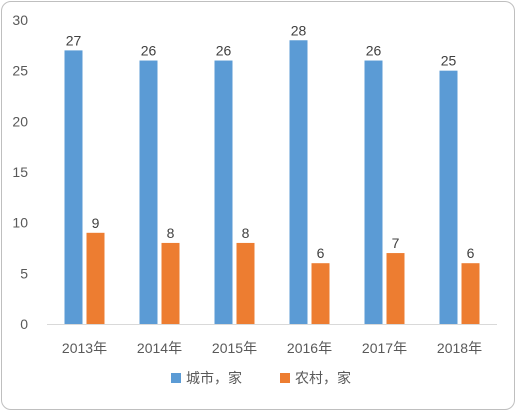  Describe the element at coordinates (323, 378) in the screenshot. I see `legend-label: 农村，家` at that location.